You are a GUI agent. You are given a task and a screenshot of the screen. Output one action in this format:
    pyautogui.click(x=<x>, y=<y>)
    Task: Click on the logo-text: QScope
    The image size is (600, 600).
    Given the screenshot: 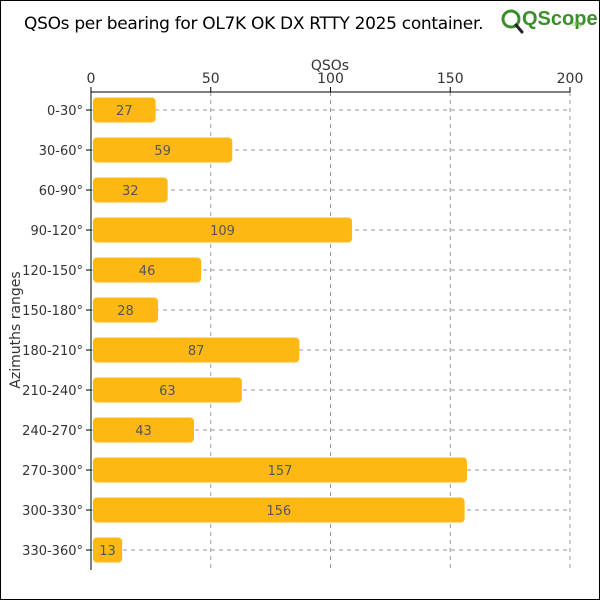 What is the action you would take?
    pyautogui.click(x=560, y=19)
    